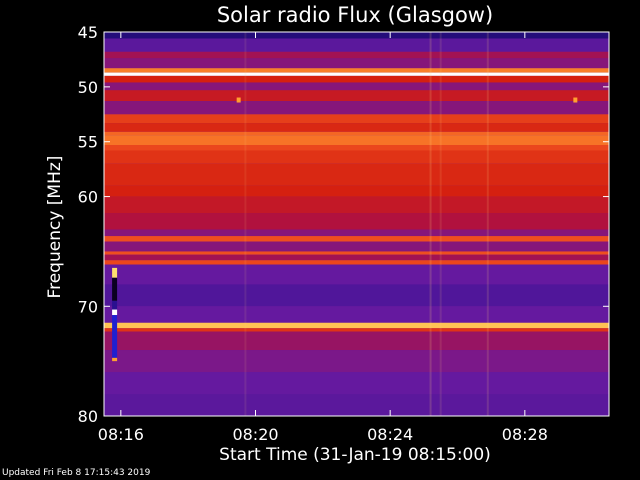  Describe the element at coordinates (88, 197) in the screenshot. I see `y-tick-label: 60` at that location.